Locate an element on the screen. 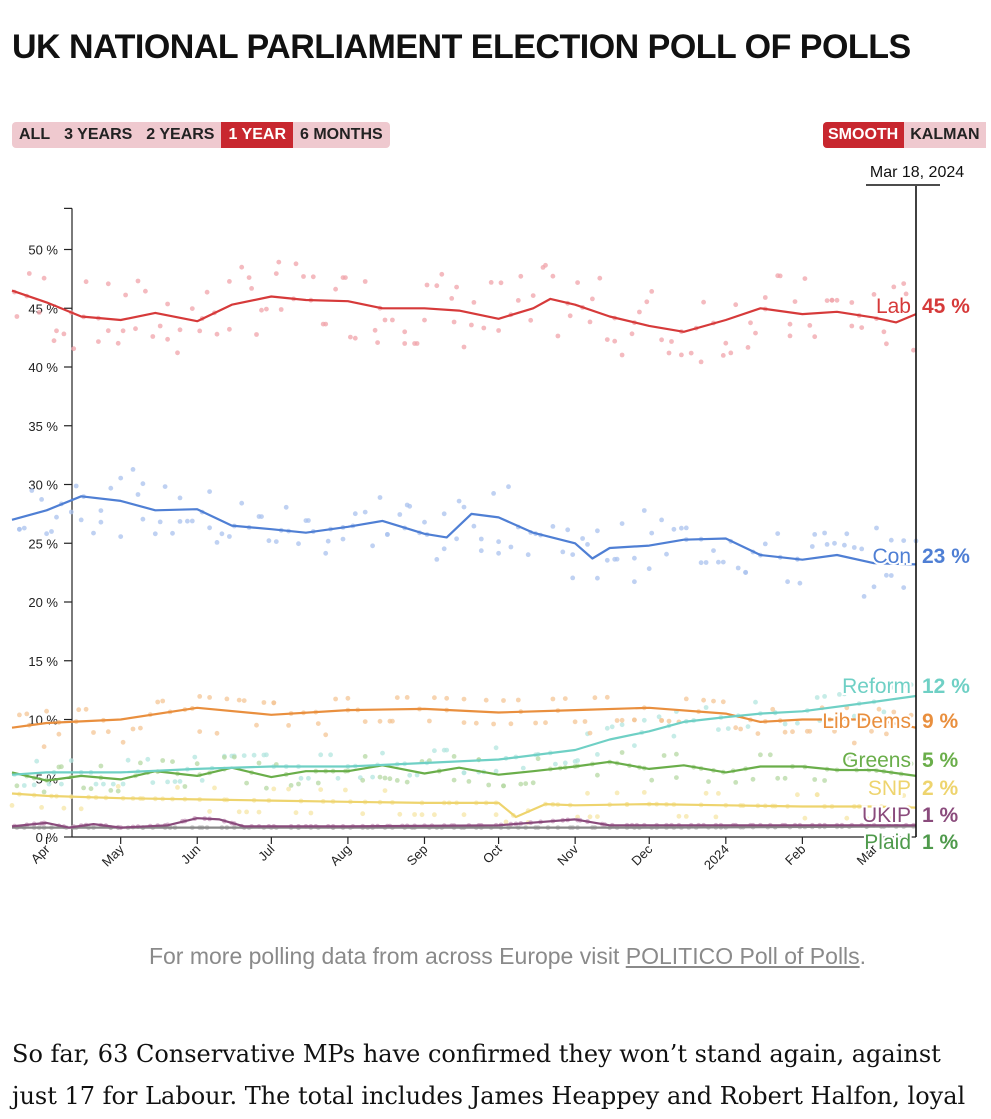 The image size is (991, 1119). x-tick-label: May is located at coordinates (113, 855).